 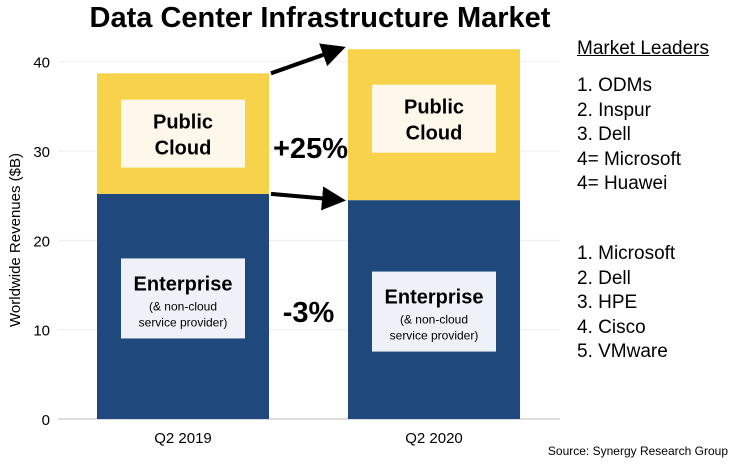 I want to click on leader-item: 1. ODMs, so click(x=614, y=85).